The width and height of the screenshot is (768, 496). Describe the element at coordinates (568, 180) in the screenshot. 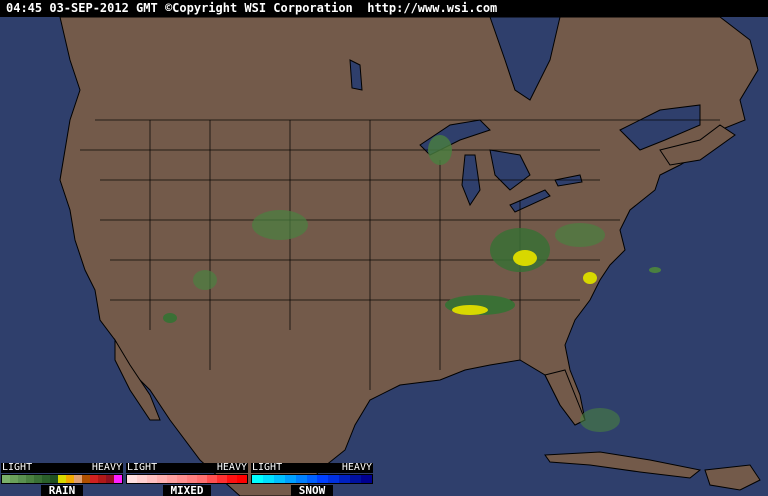

I see `lake-ontario` at that location.